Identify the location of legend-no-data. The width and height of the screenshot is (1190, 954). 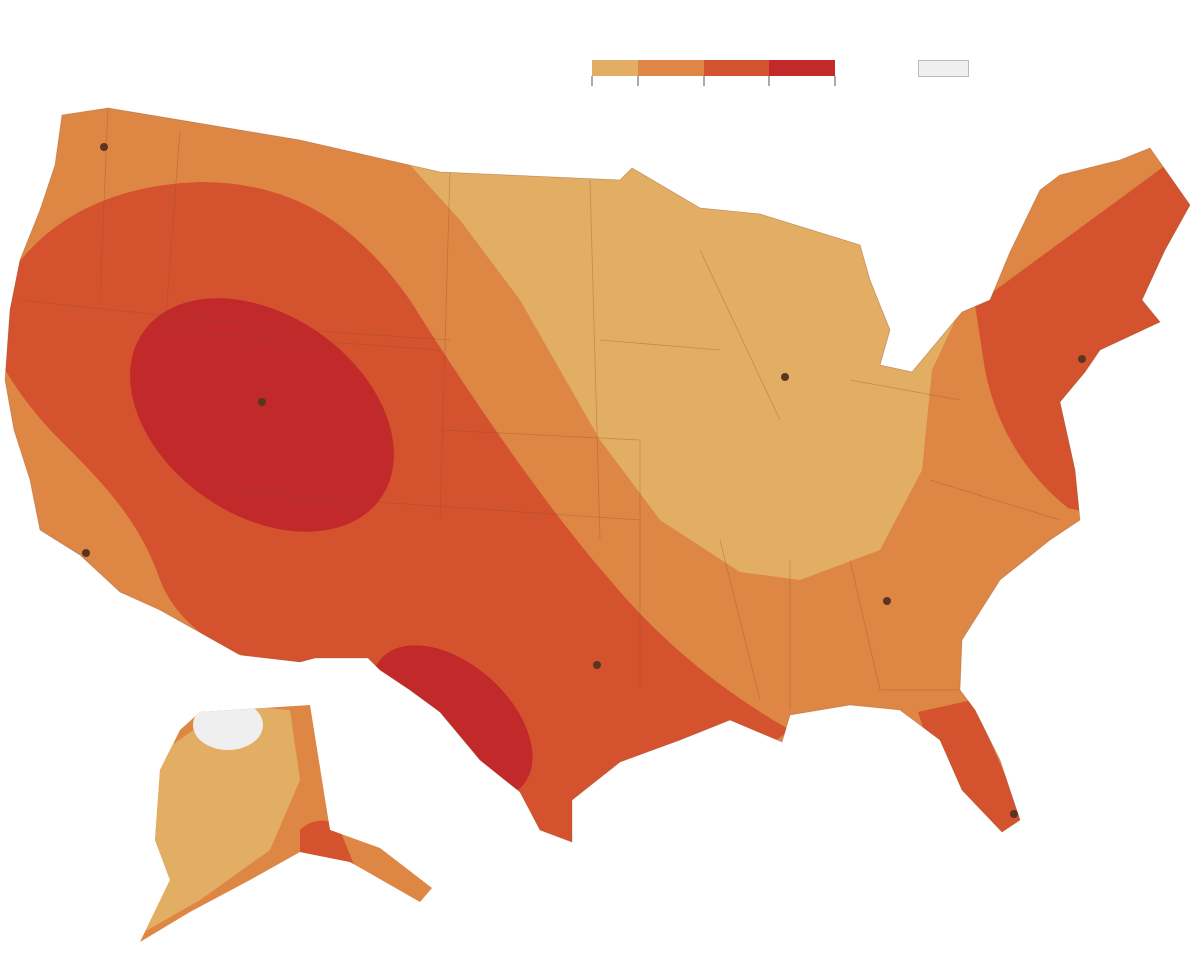
(943, 68).